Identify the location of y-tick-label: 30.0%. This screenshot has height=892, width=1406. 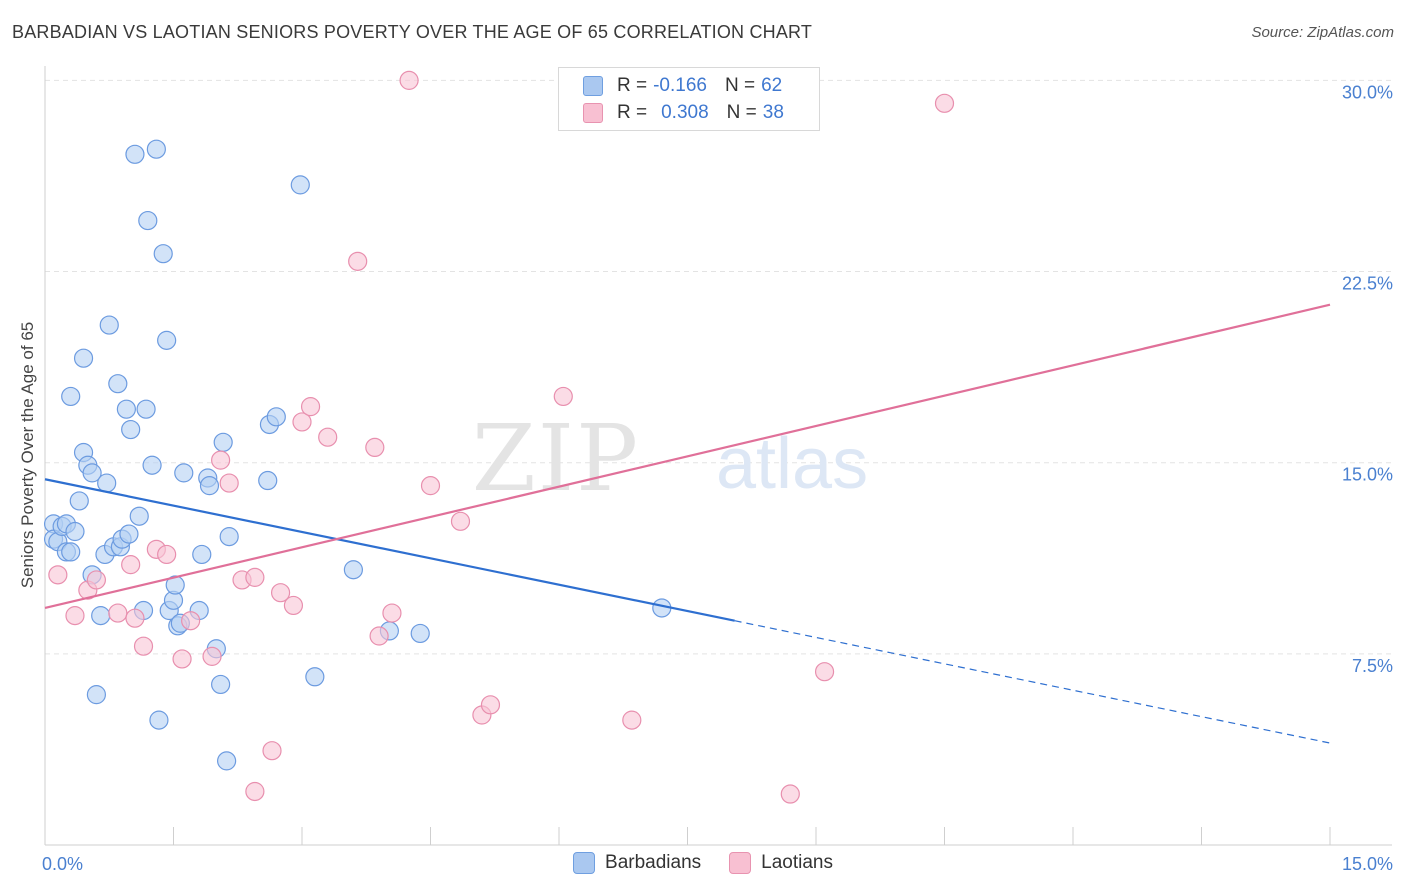
(1367, 92).